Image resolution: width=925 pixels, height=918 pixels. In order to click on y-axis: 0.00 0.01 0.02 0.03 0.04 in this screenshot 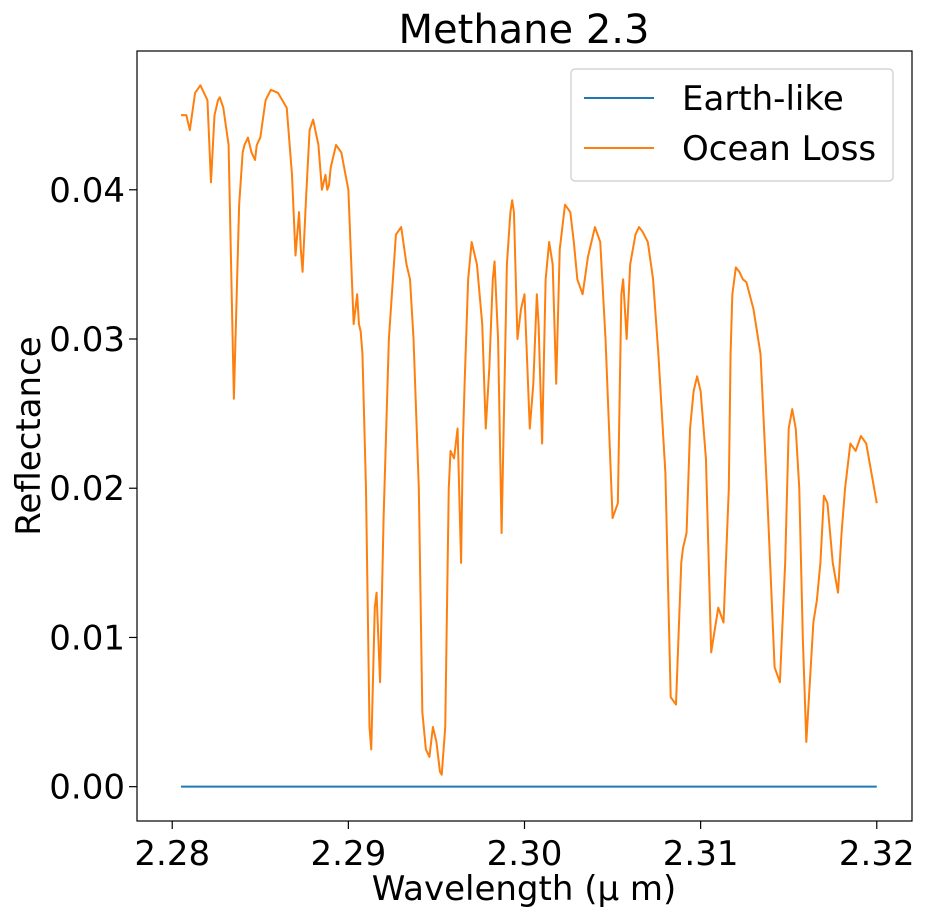, I will do `click(93, 489)`.